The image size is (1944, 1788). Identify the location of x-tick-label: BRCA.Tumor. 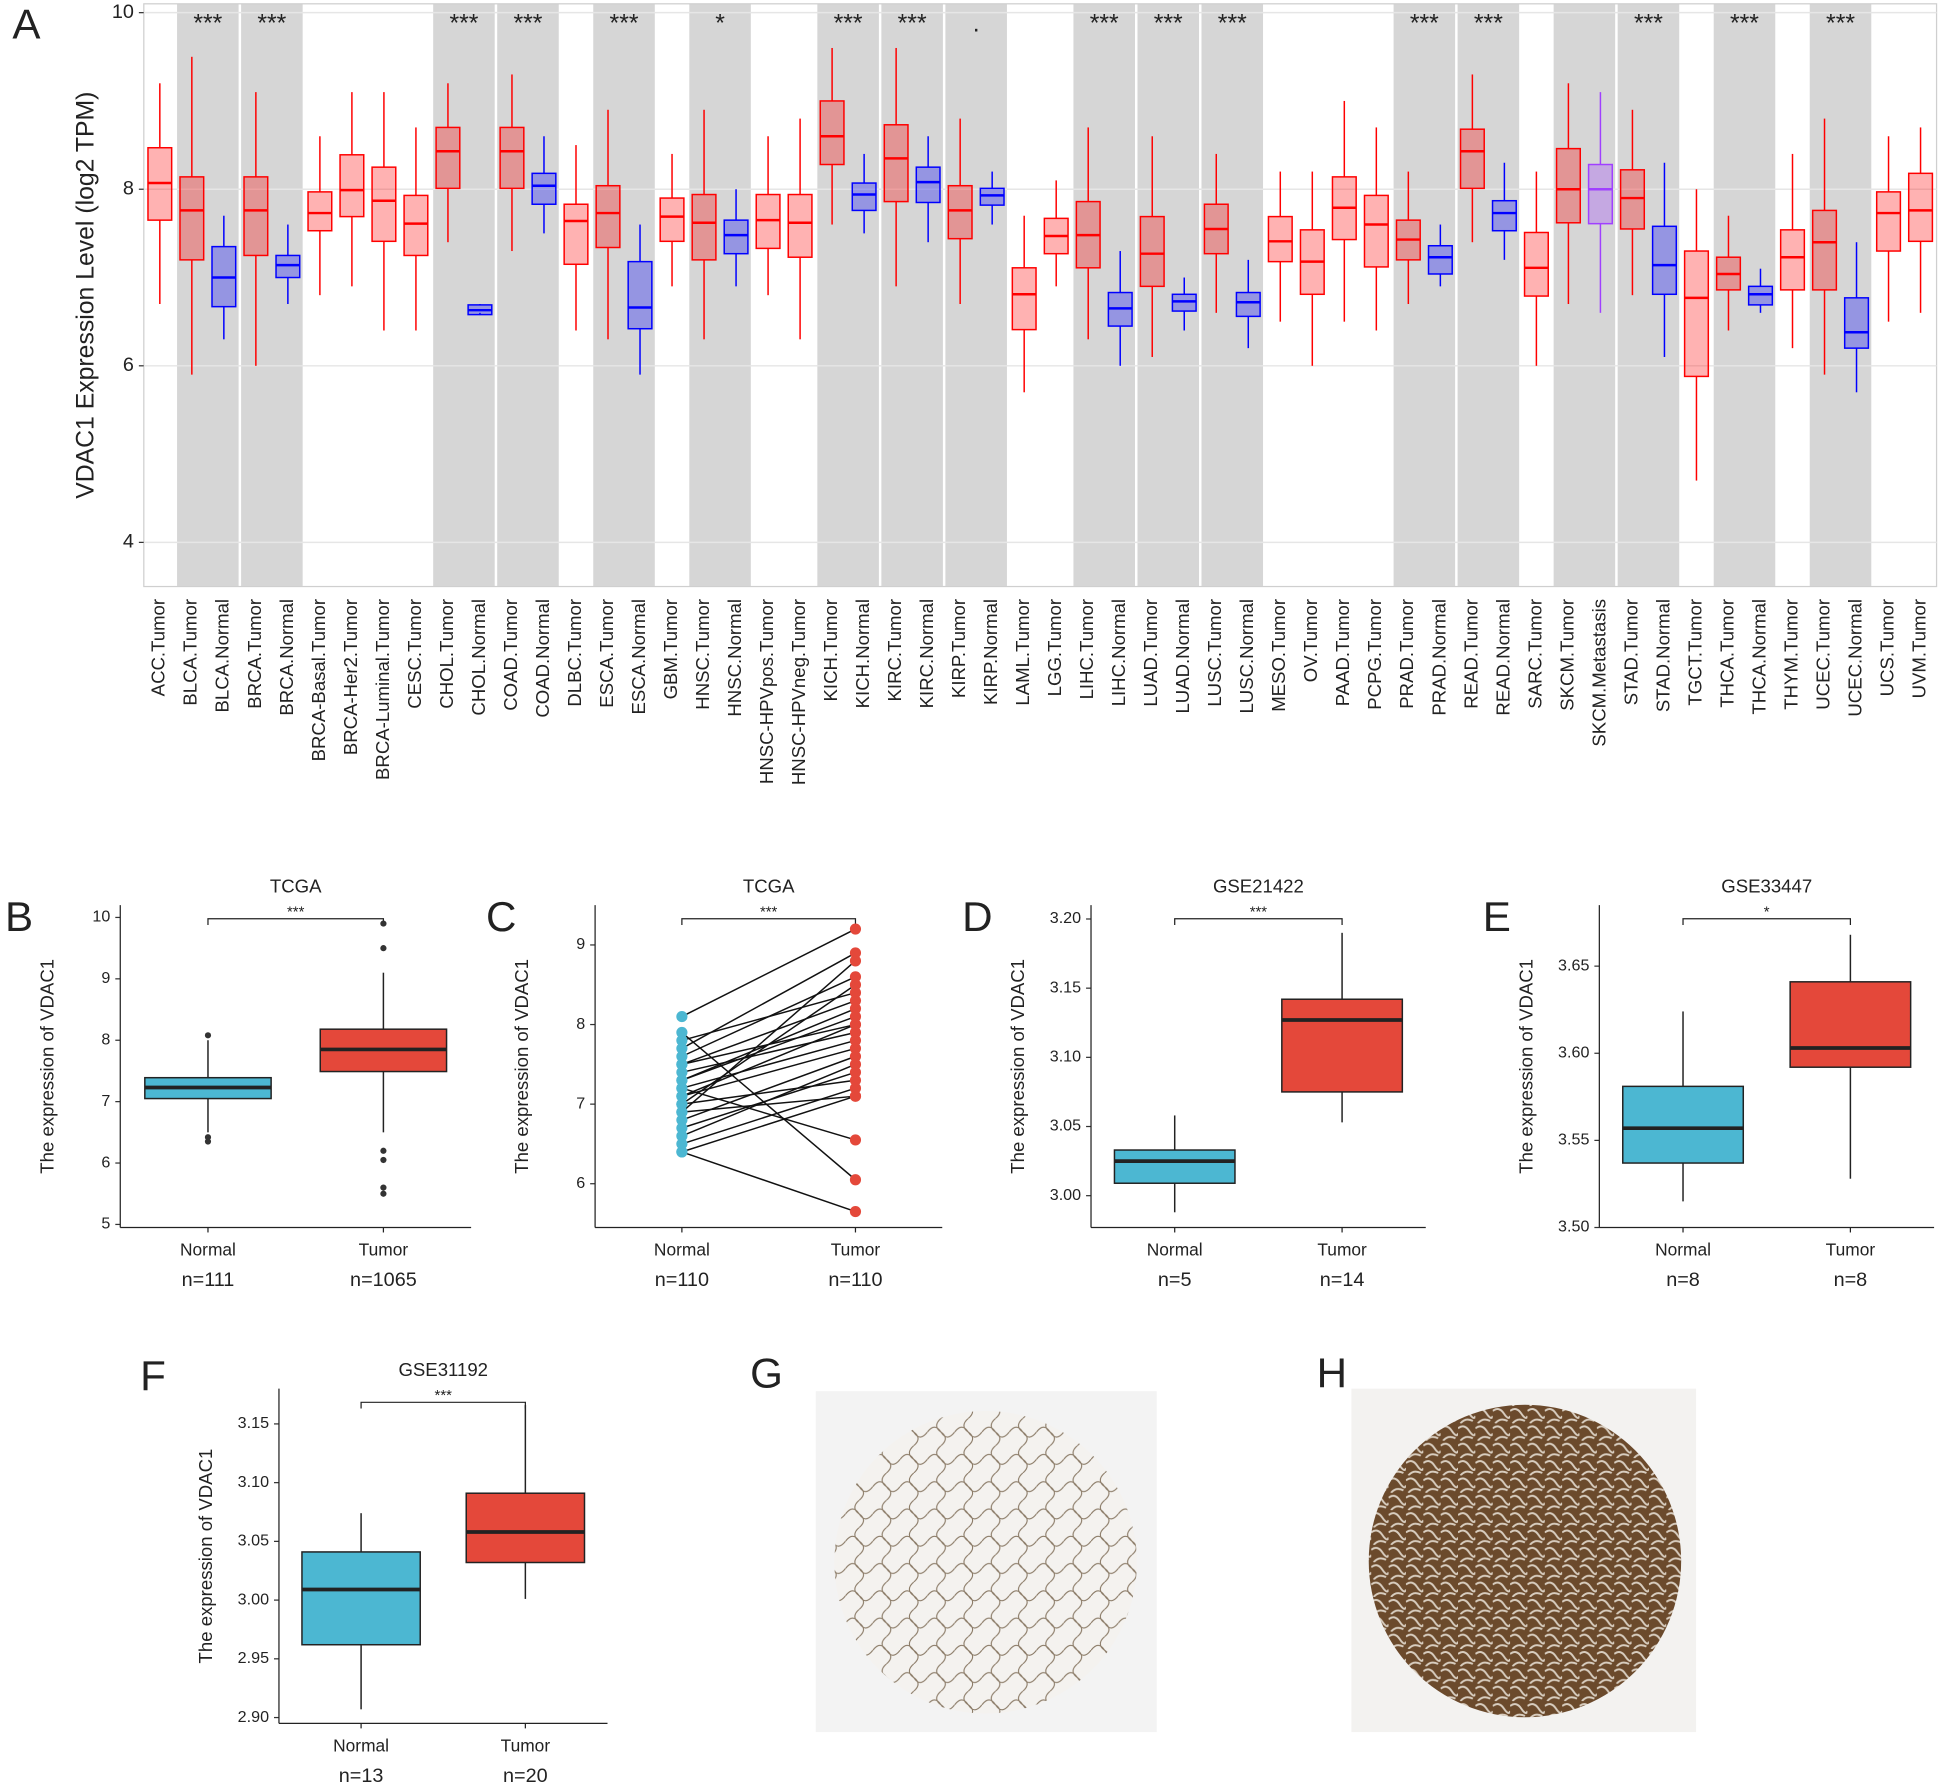
(254, 654).